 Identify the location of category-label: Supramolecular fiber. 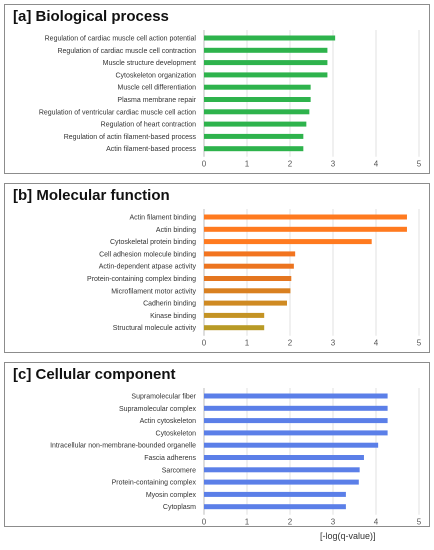
(163, 397).